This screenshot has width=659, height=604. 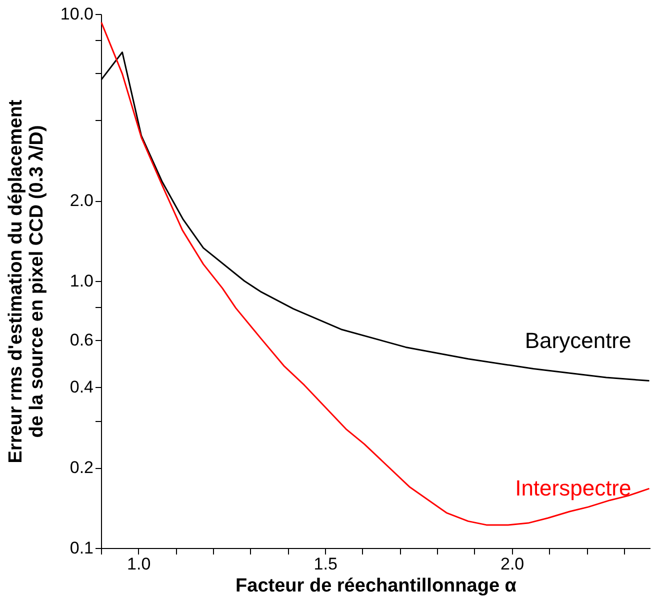 What do you see at coordinates (376, 586) in the screenshot?
I see `x-axis-title: Facteur de réechantillonnage α` at bounding box center [376, 586].